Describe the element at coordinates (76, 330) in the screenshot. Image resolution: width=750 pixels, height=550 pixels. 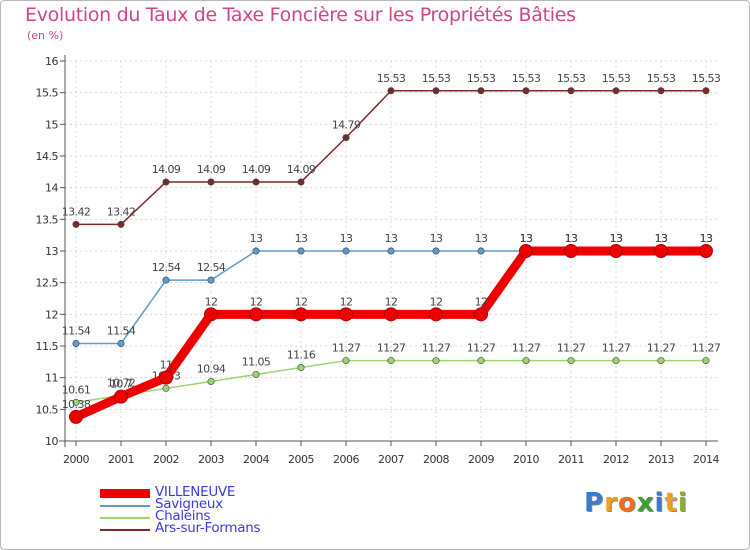
I see `data-label-savigneux: 11.54` at that location.